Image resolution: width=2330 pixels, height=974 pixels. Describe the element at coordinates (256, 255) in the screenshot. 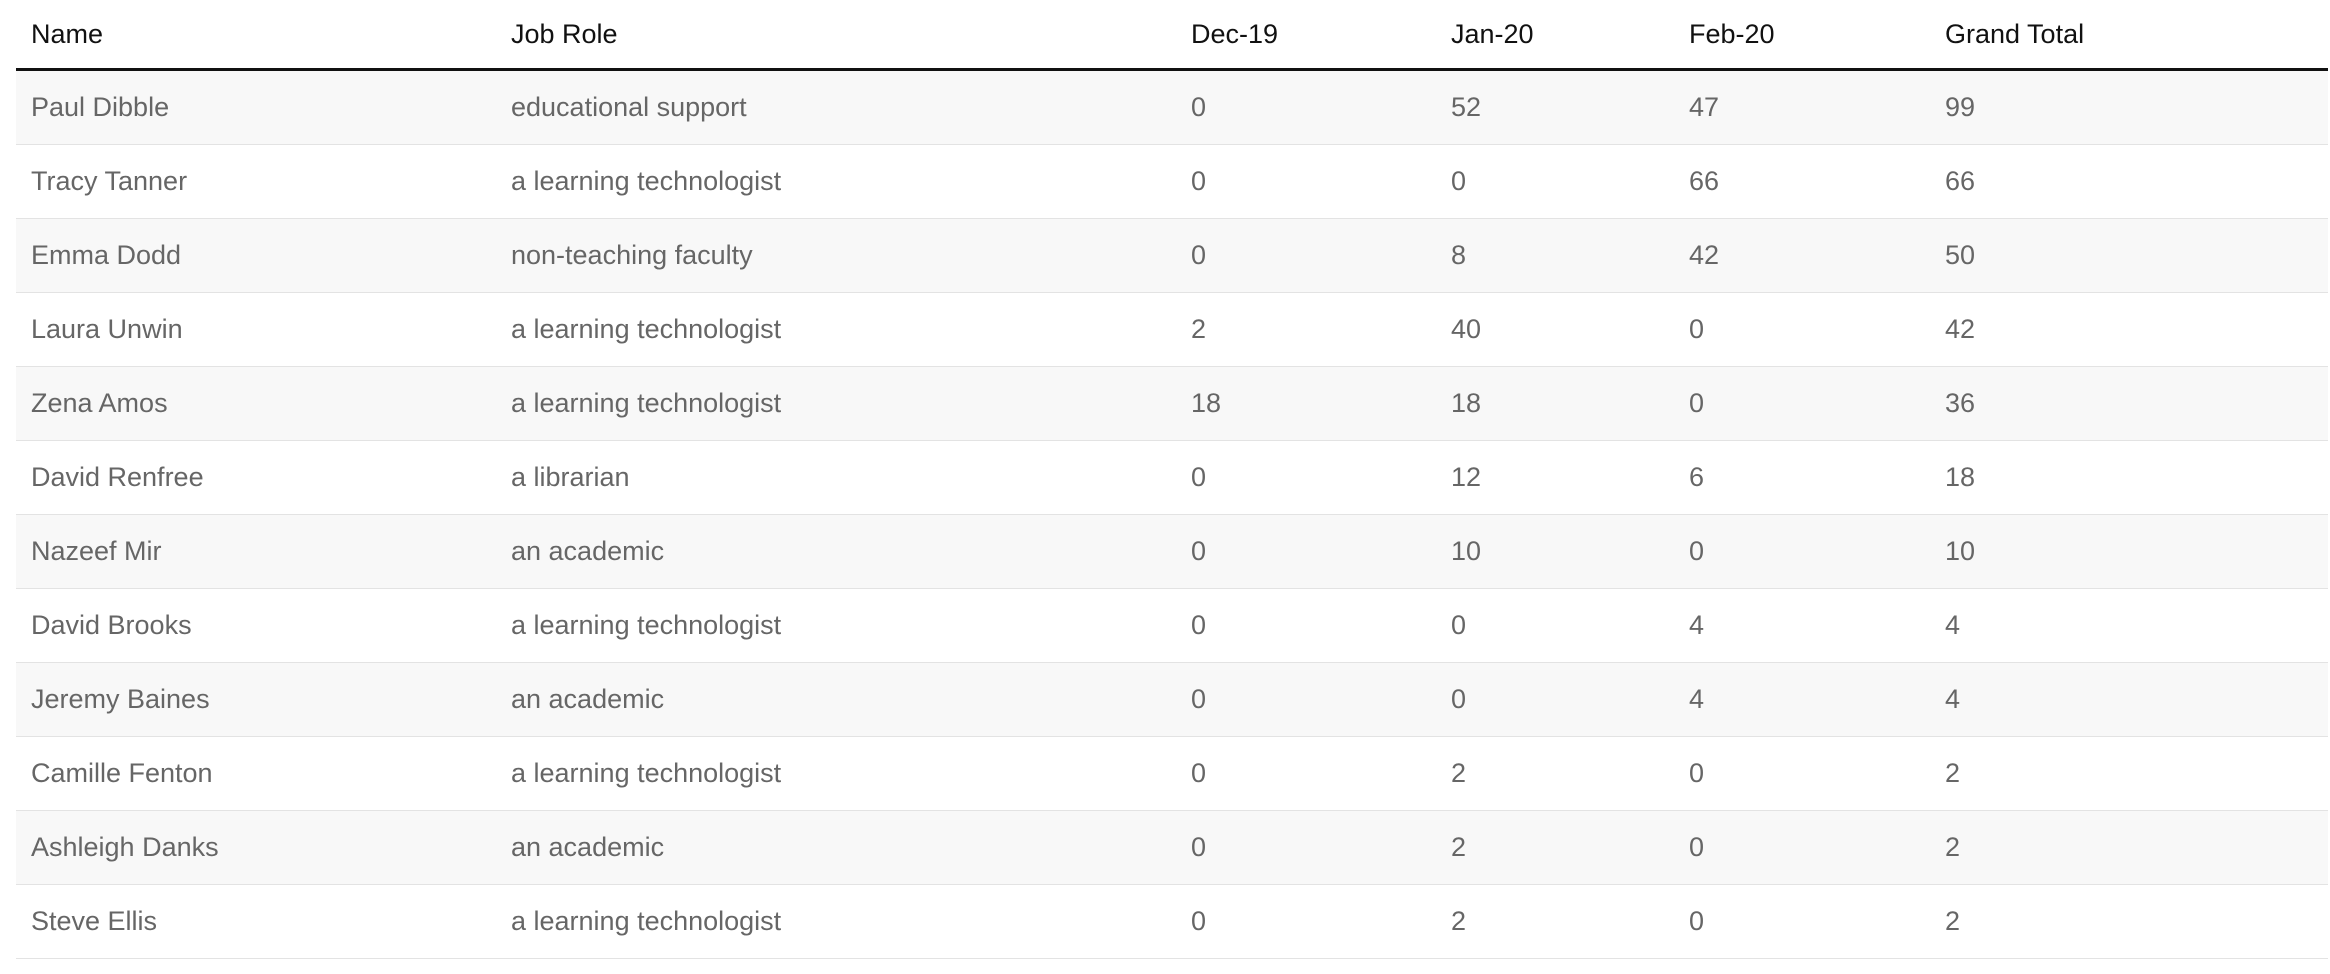

I see `cell-name: Emma Dodd` at that location.